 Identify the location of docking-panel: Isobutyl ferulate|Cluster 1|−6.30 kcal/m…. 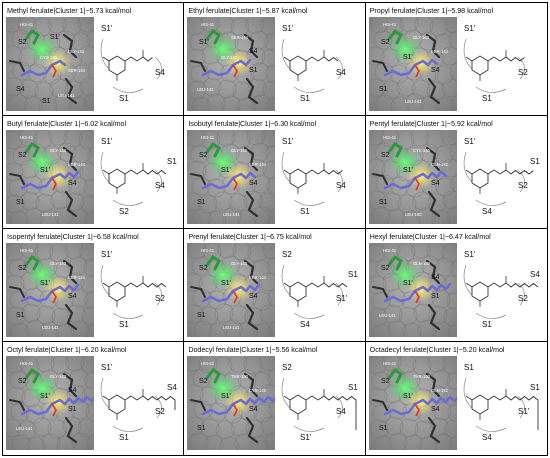
(275, 172).